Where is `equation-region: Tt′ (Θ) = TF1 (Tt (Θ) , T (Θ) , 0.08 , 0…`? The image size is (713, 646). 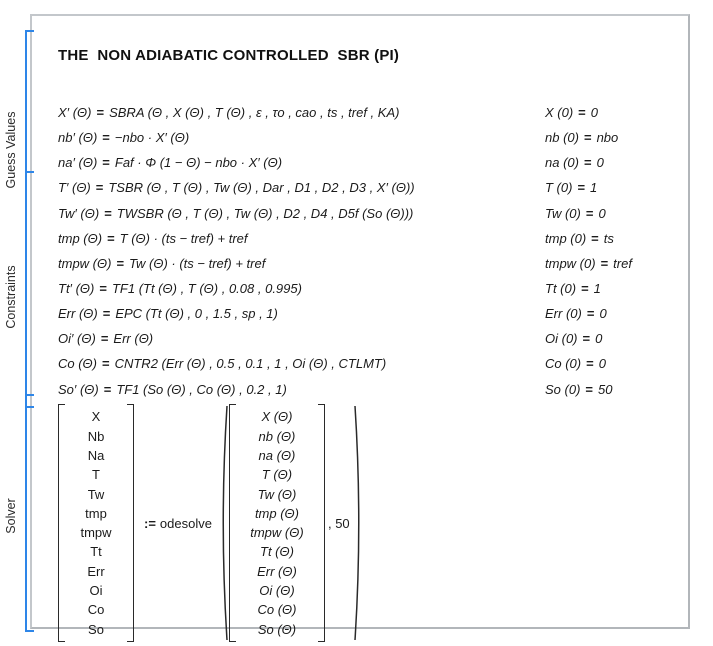
equation-region: Tt′ (Θ) = TF1 (Tt (Θ) , T (Θ) , 0.08 , 0… is located at coordinates (180, 288).